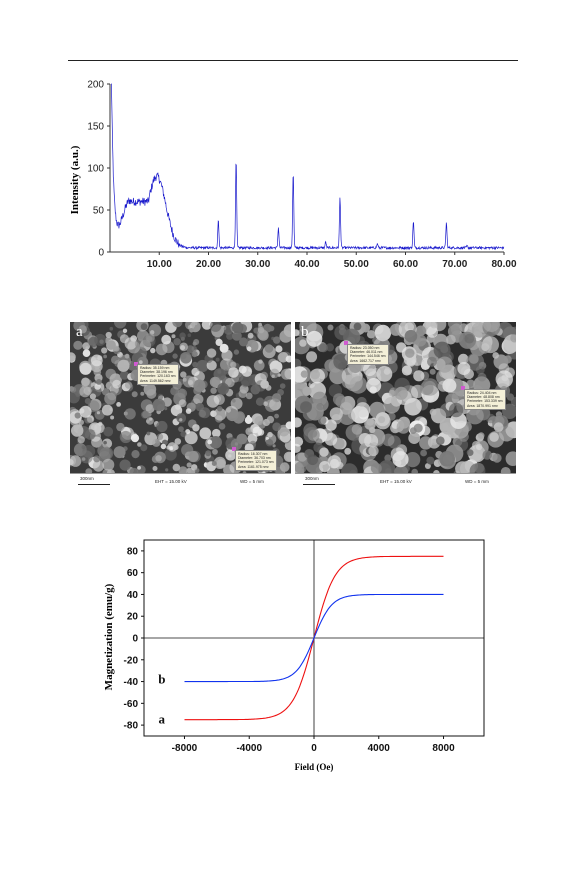 The width and height of the screenshot is (585, 888). I want to click on sem-image-b-letter: b, so click(305, 332).